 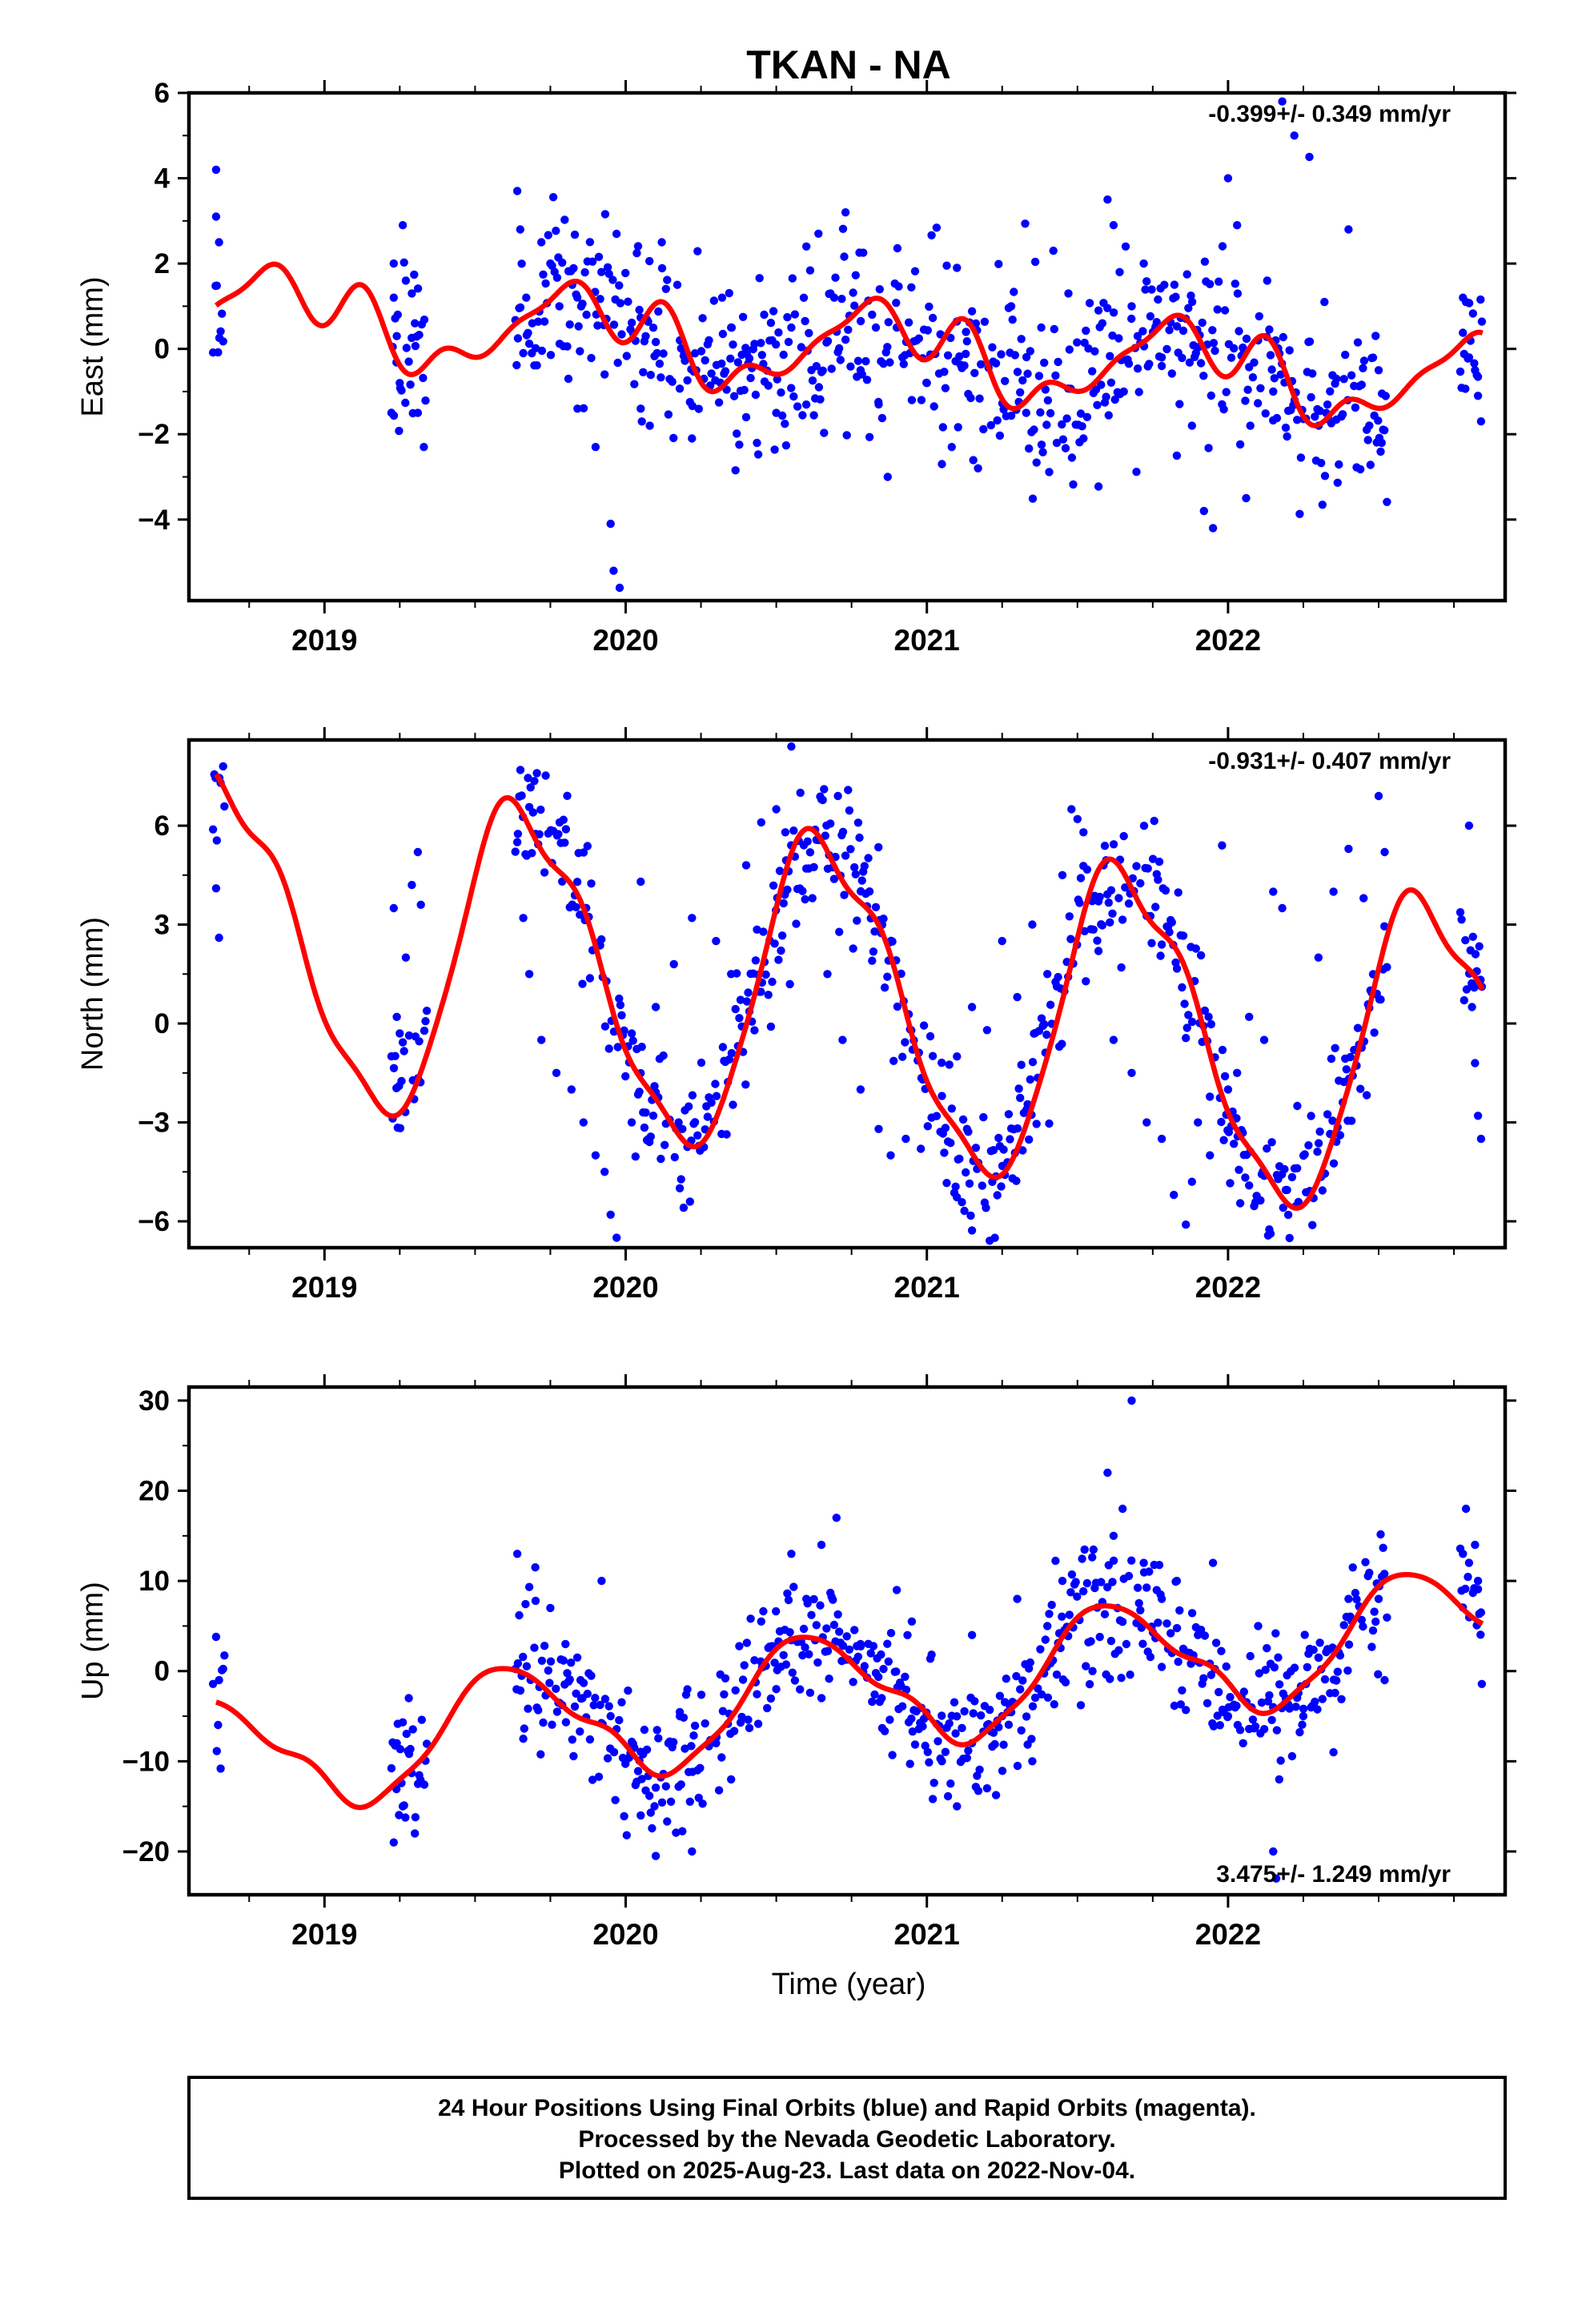 I want to click on y-tick-label: 0, so click(x=162, y=349).